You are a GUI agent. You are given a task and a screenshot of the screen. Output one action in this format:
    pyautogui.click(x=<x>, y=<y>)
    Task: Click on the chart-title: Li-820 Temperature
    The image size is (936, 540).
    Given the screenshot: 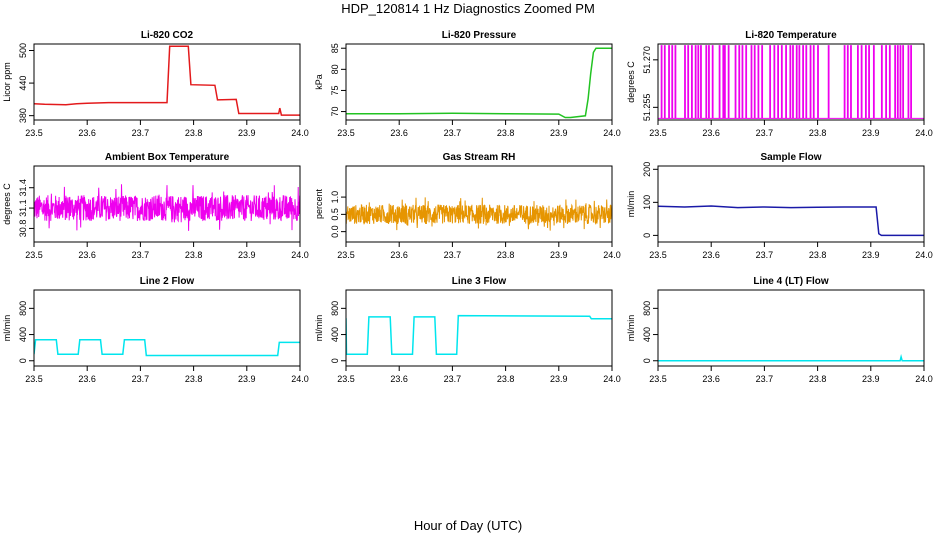 What is the action you would take?
    pyautogui.click(x=791, y=35)
    